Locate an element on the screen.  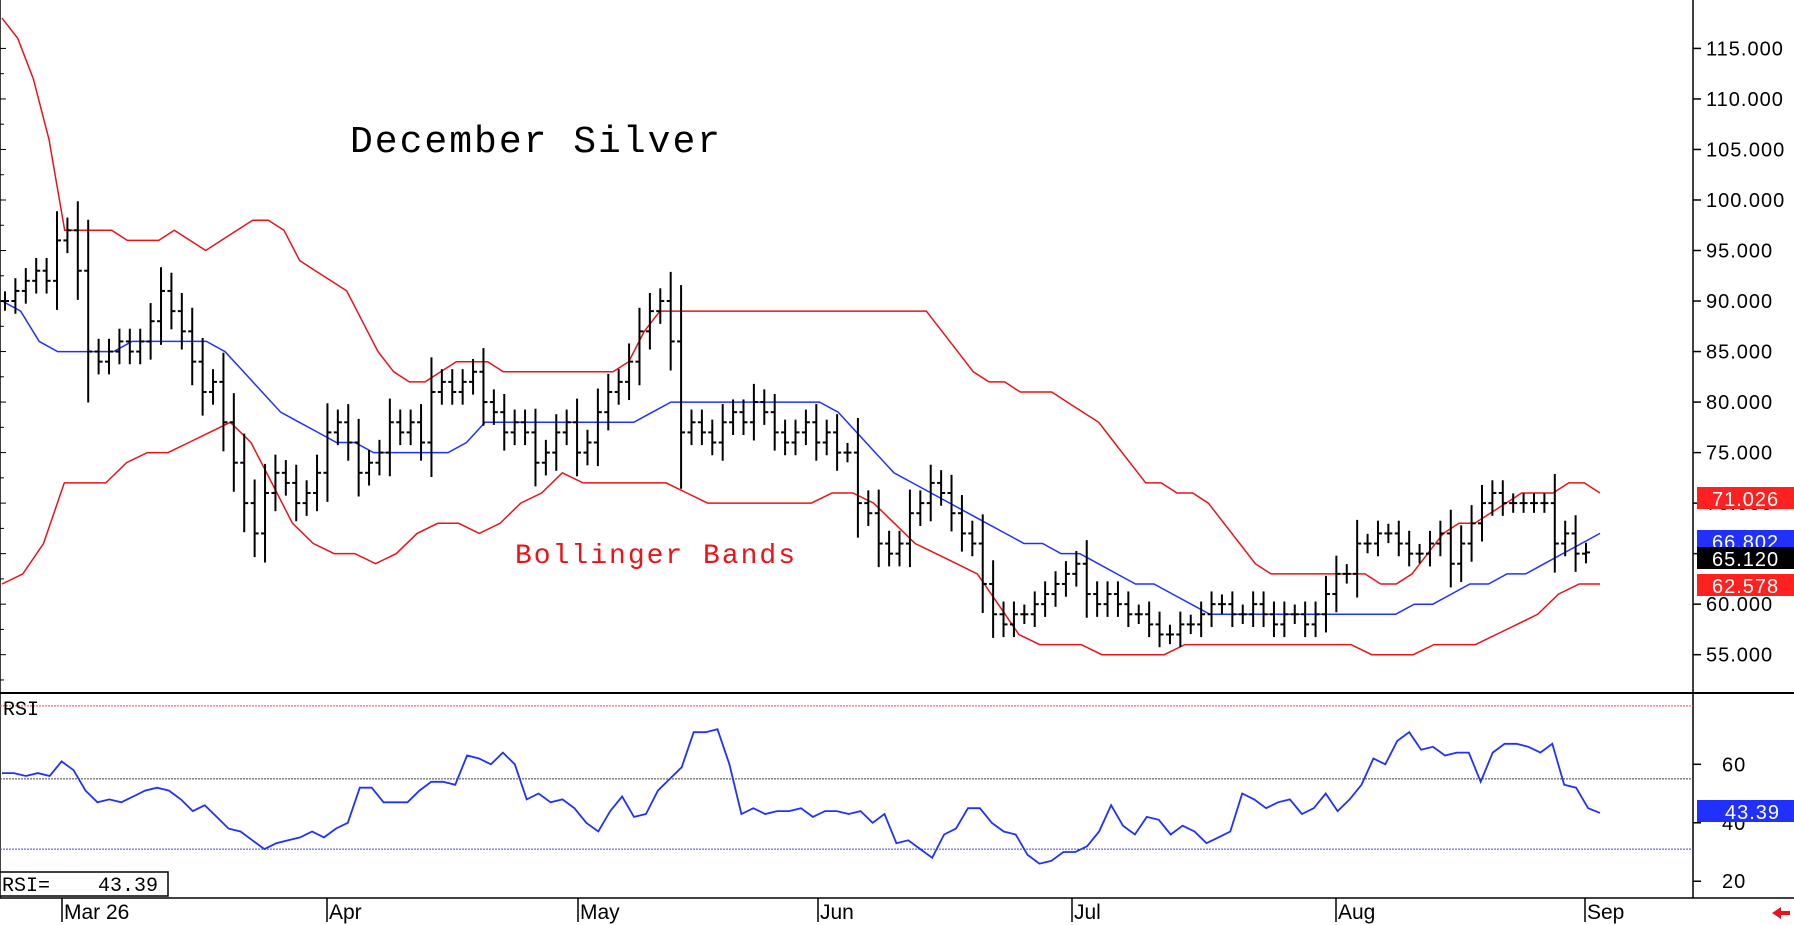
rsi-readout-value: 43.39 is located at coordinates (128, 886).